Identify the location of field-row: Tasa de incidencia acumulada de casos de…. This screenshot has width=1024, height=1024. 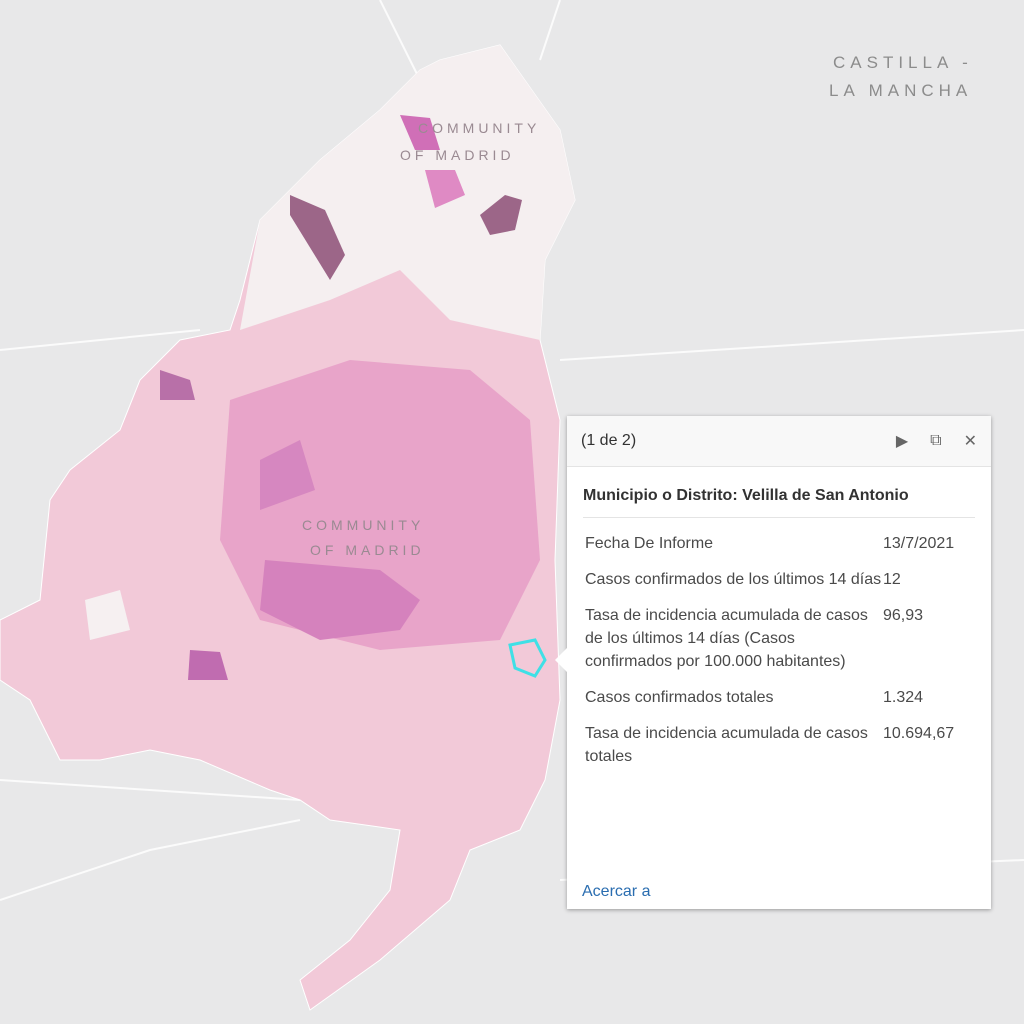
(779, 638).